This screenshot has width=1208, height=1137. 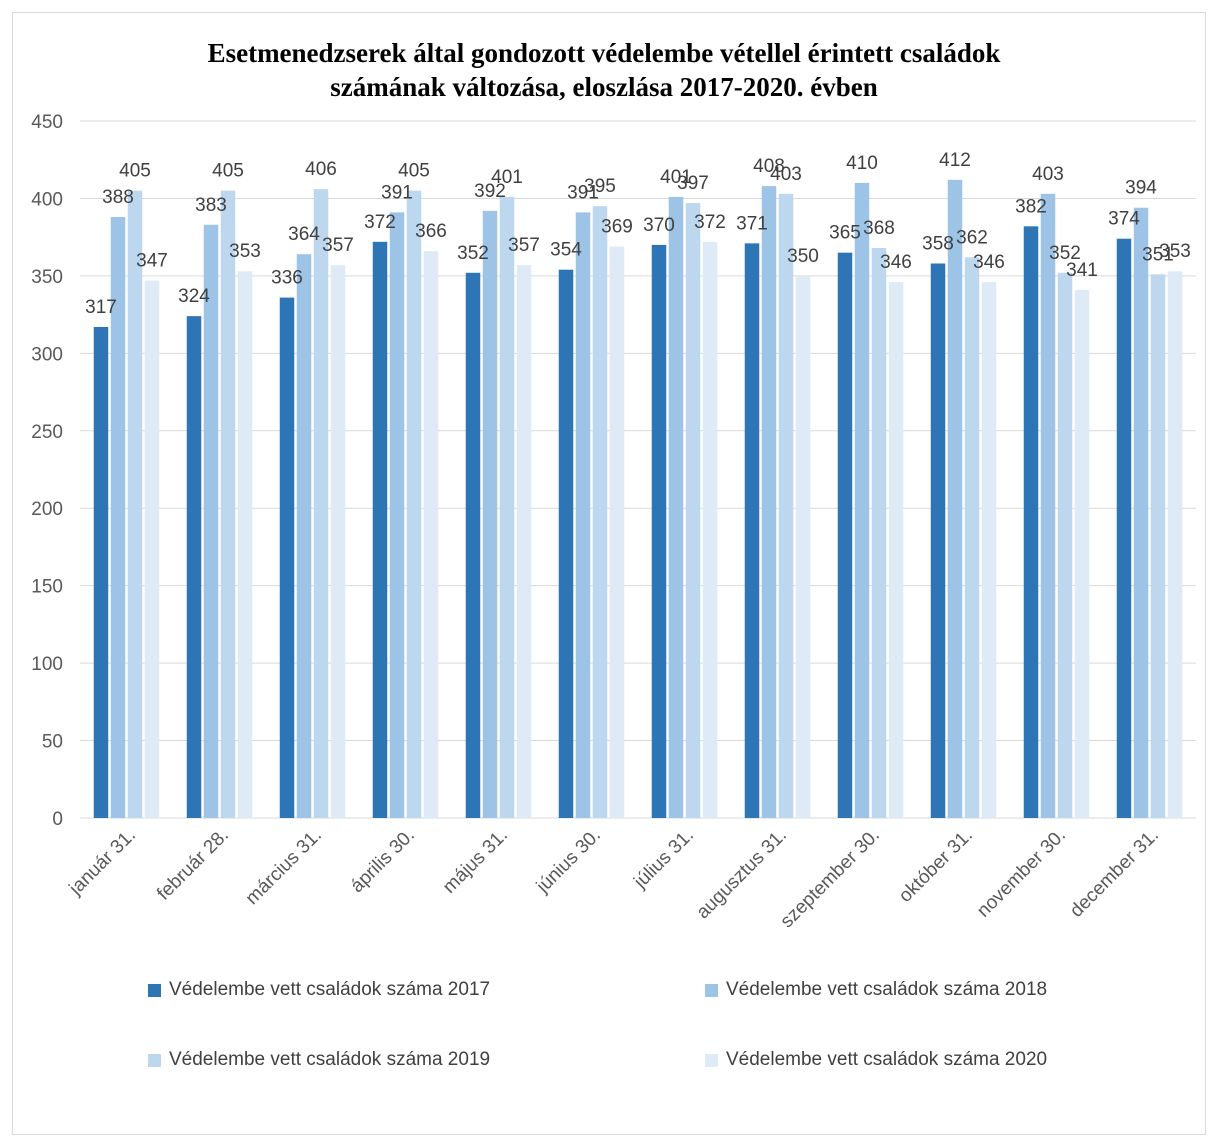 I want to click on x-tick-label-10: október 31., so click(x=936, y=866).